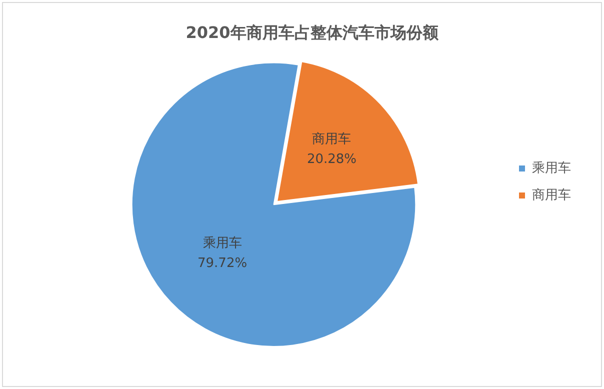 The height and width of the screenshot is (389, 604). I want to click on legend-label: 商用车, so click(551, 195).